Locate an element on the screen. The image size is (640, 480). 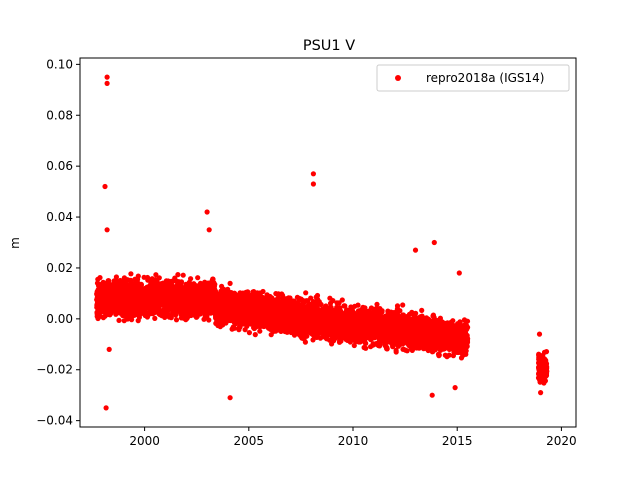
chart-title: PSU1 V is located at coordinates (329, 46).